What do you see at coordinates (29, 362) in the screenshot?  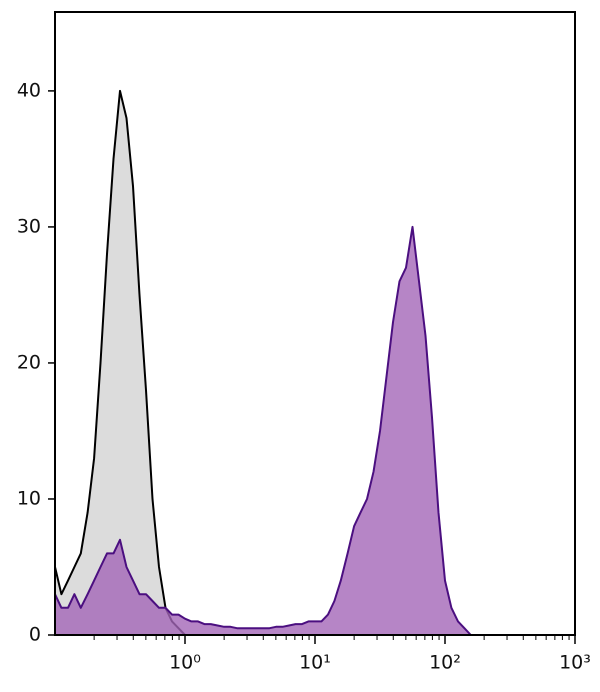 I see `y-tick-label: 20` at bounding box center [29, 362].